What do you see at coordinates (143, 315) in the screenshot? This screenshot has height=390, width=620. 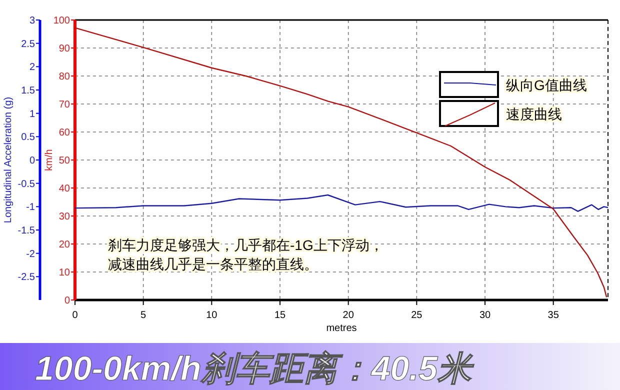 I see `x-tick-label: 5` at bounding box center [143, 315].